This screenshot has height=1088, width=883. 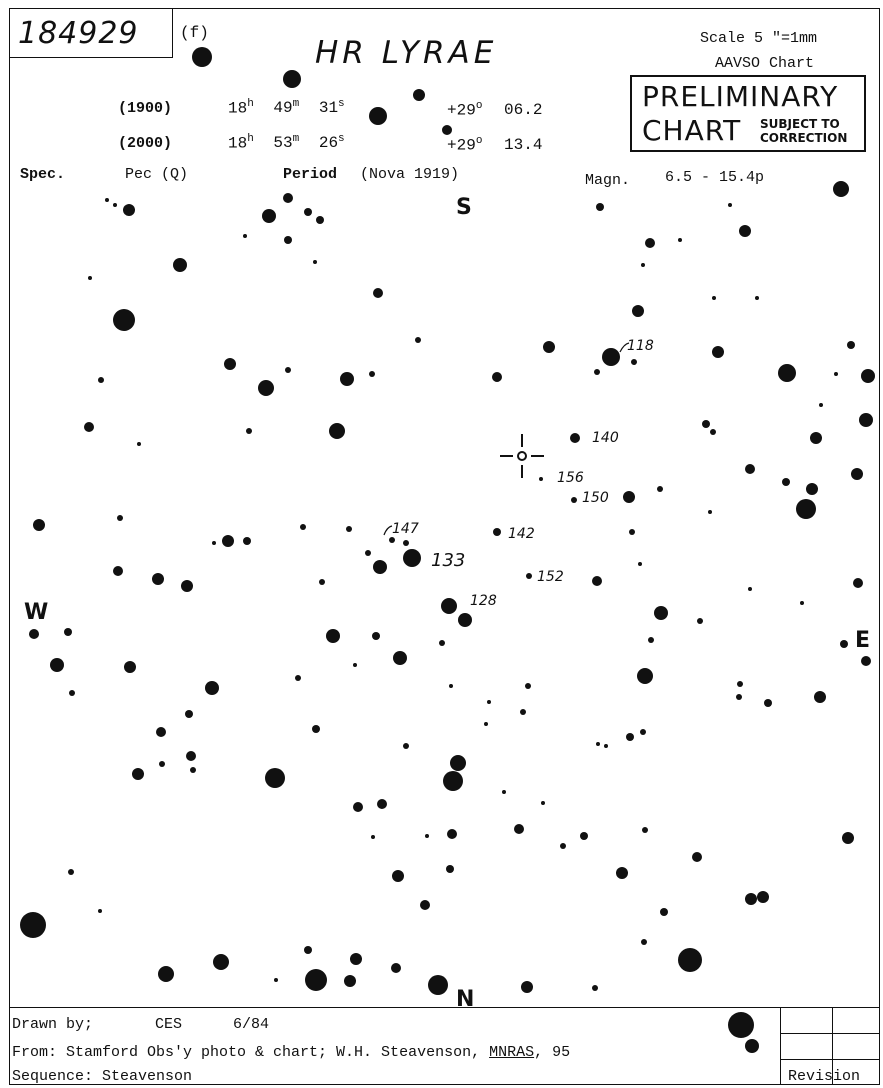 I want to click on direction-west: W, so click(x=36, y=612).